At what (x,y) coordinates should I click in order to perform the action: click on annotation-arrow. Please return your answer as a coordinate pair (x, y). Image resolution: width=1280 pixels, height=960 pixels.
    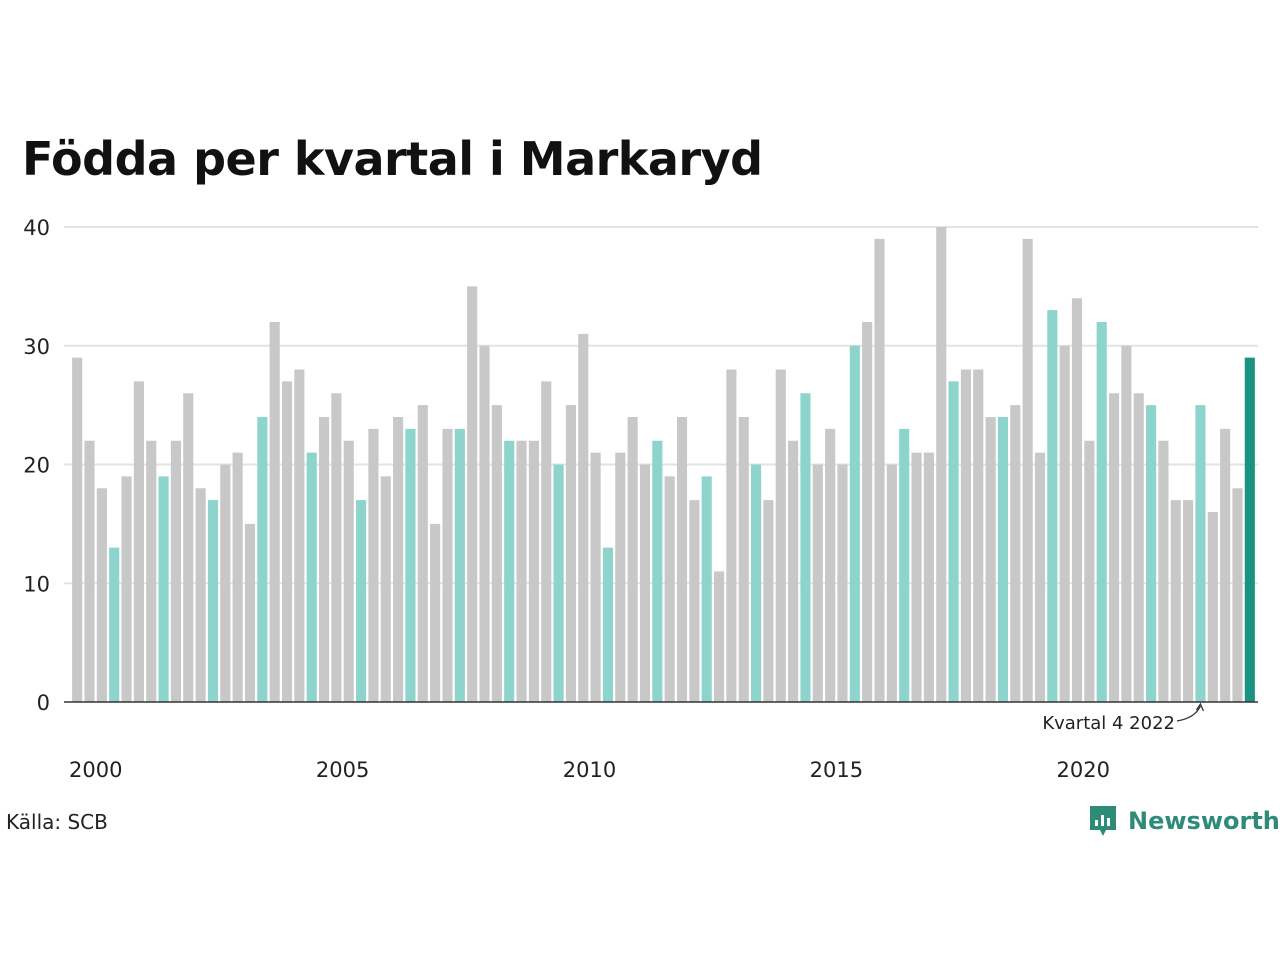
    Looking at the image, I should click on (1189, 713).